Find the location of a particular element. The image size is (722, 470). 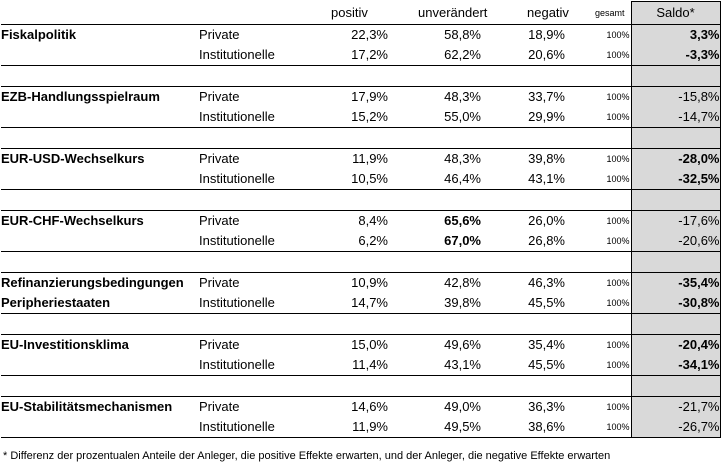

saldo-value: -15,8% is located at coordinates (675, 96).